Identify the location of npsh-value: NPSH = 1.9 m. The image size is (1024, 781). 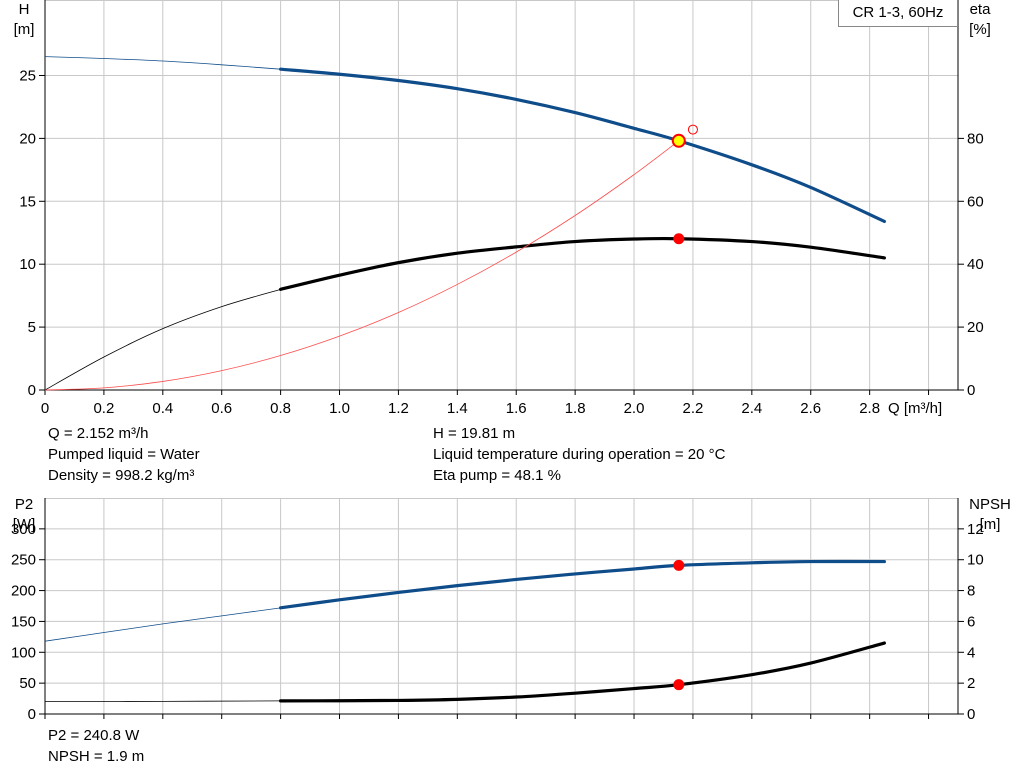
(96, 756).